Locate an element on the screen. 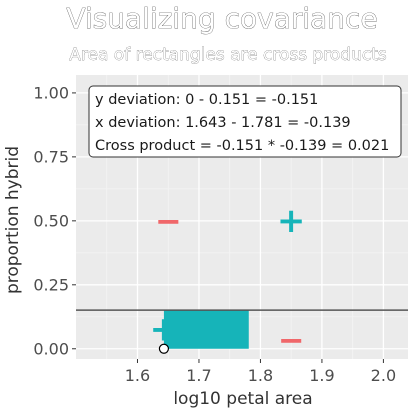 Image resolution: width=415 pixels, height=415 pixels. x-tick-label: 1.6 is located at coordinates (137, 375).